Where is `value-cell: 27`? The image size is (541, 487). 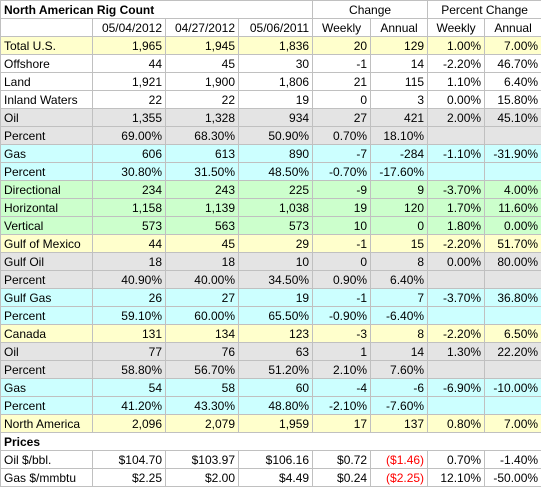
value-cell: 27 is located at coordinates (342, 117).